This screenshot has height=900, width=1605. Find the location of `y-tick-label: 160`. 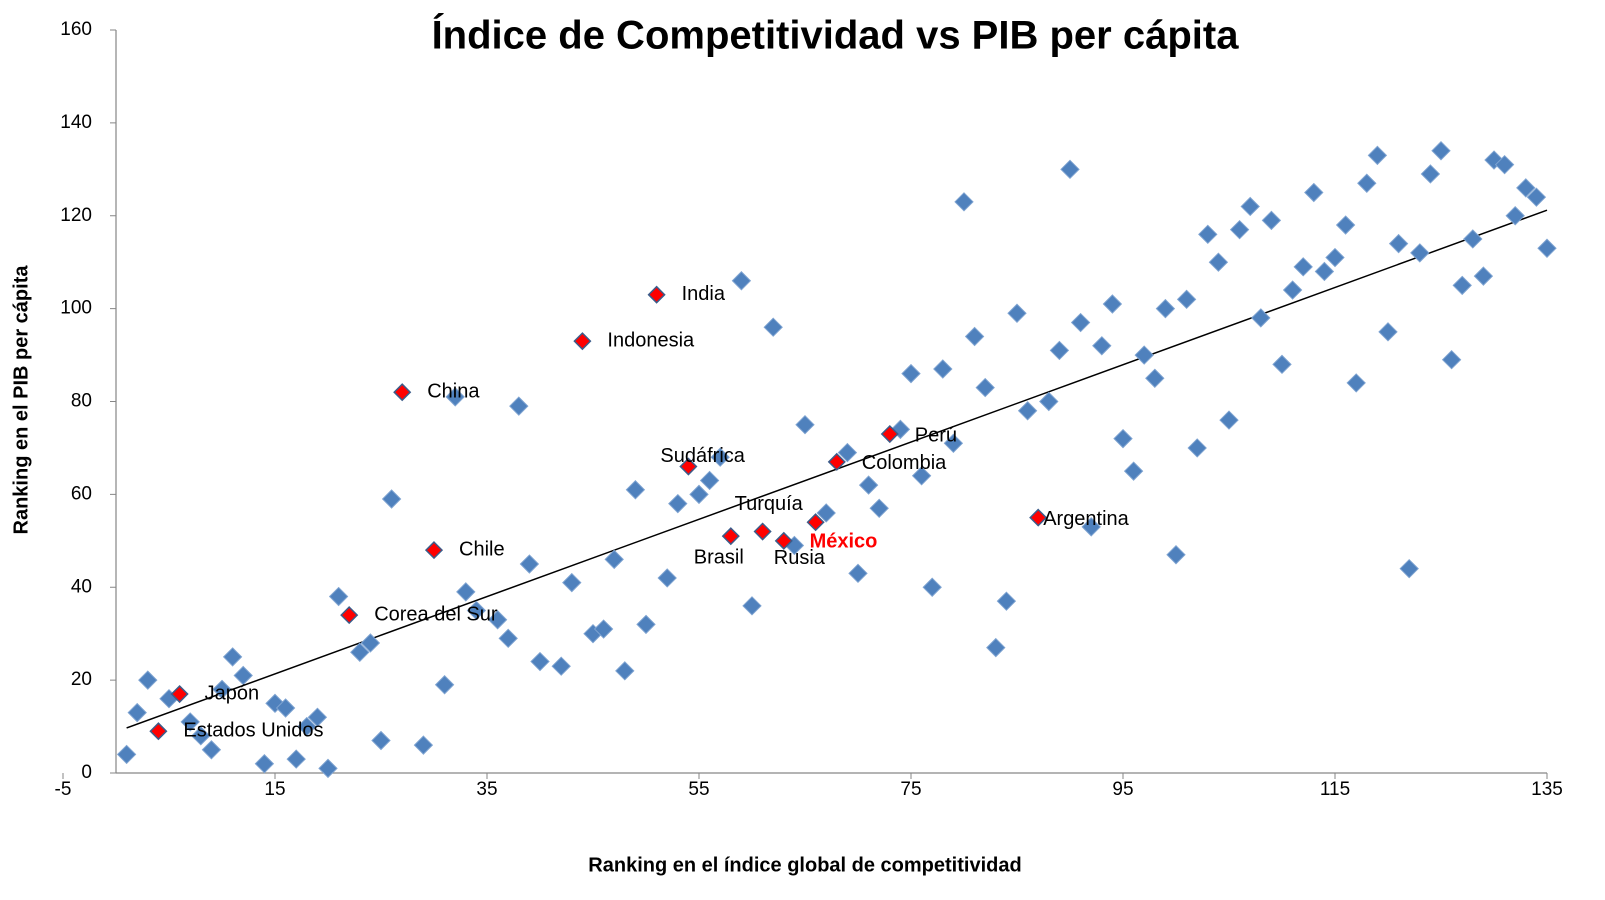

y-tick-label: 160 is located at coordinates (76, 29).